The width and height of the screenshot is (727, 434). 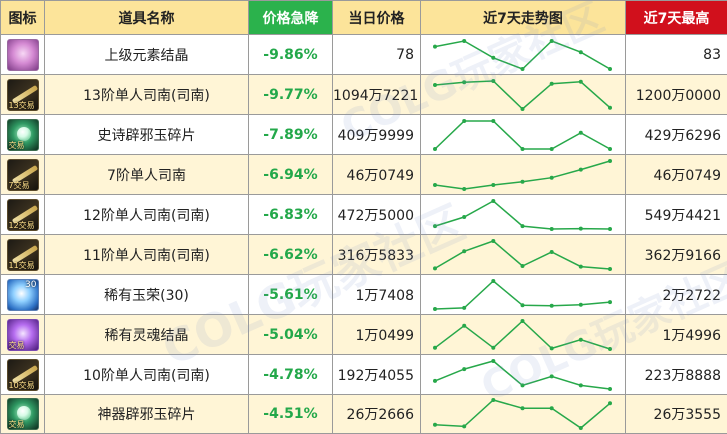 I want to click on table-header-row: 图标 道具名称 价格急降 当日价格 近7天走势图 近7天最高, so click(x=363, y=17).